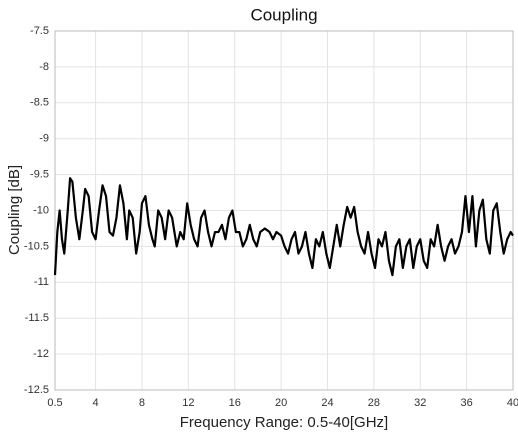  What do you see at coordinates (54, 403) in the screenshot?
I see `x-tick-label: 0.5` at bounding box center [54, 403].